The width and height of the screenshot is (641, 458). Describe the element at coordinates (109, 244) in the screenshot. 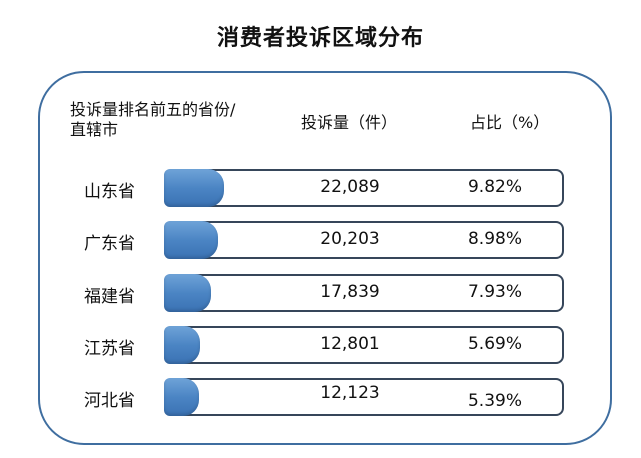

I see `category-label: 广东省` at that location.